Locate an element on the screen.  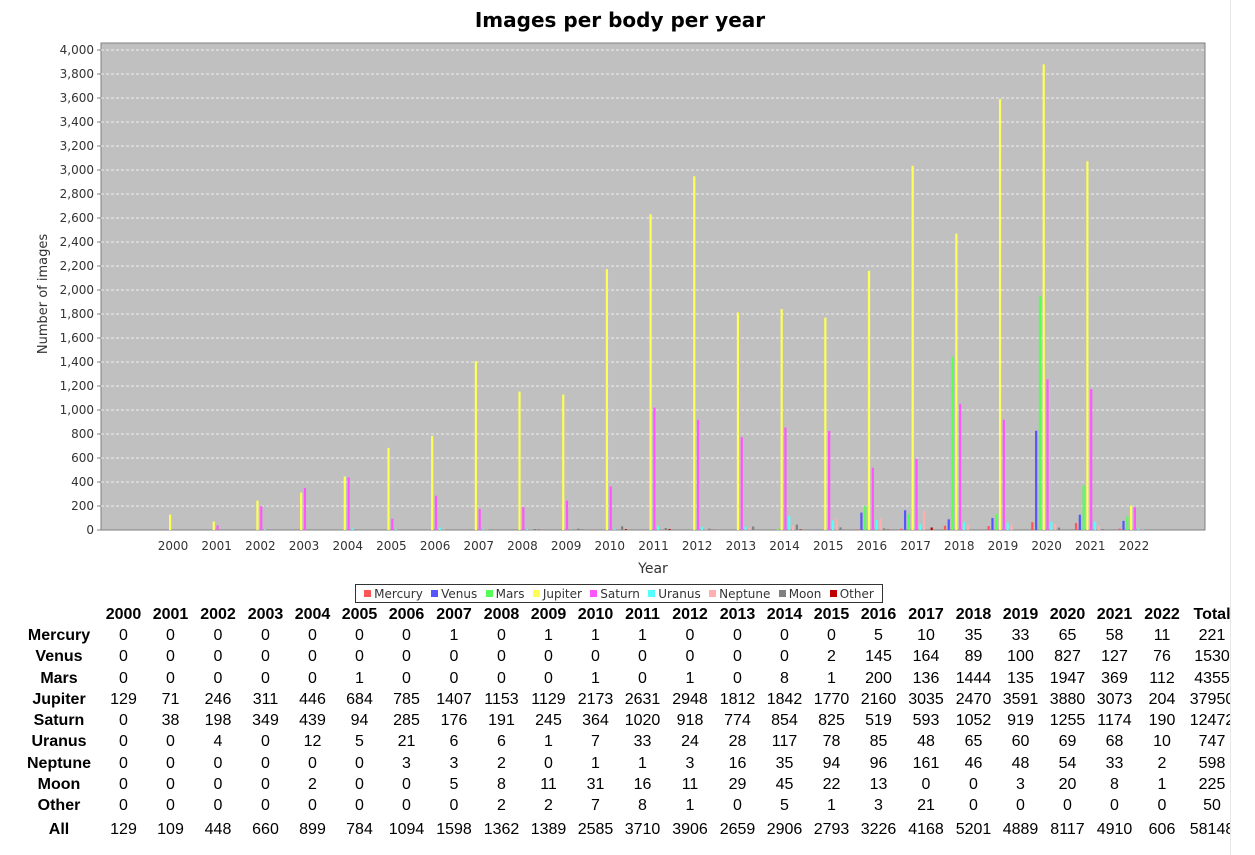
table-corner is located at coordinates (59, 614).